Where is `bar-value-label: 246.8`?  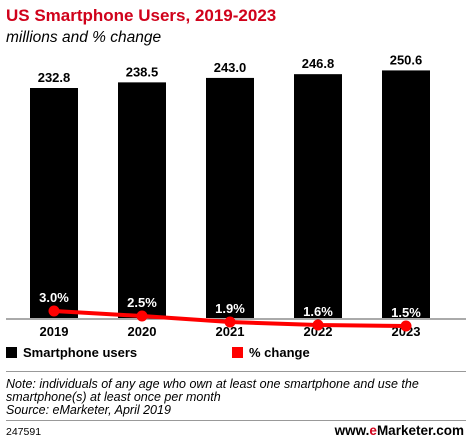
bar-value-label: 246.8 is located at coordinates (318, 63).